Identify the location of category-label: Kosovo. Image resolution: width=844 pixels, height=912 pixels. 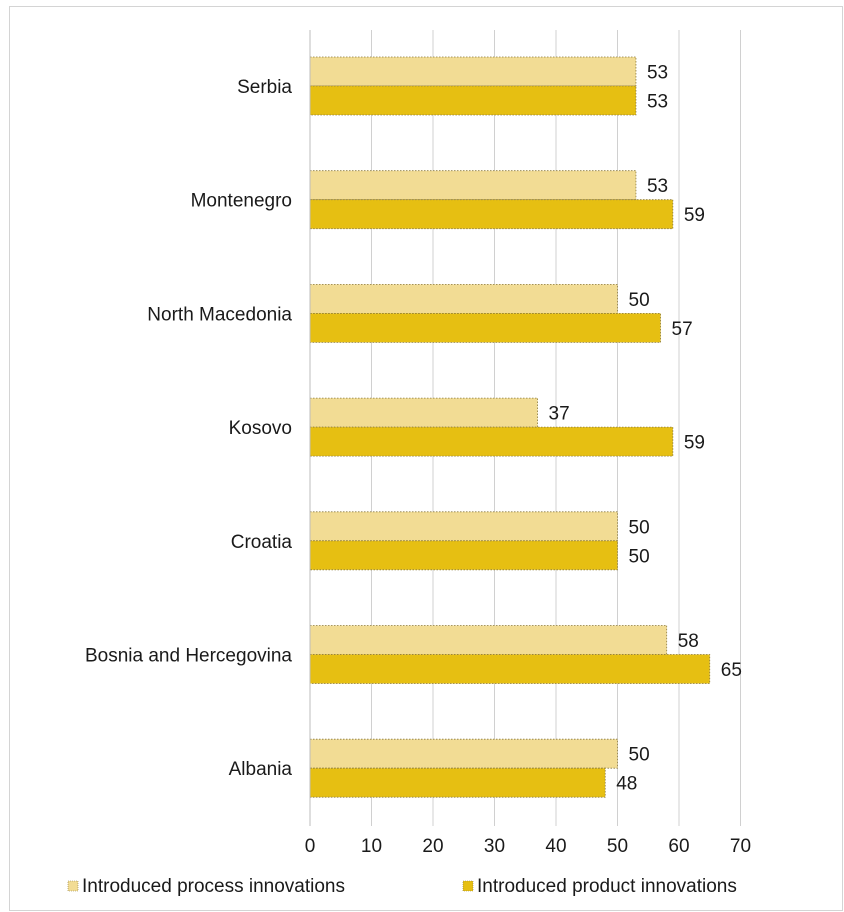
(260, 428).